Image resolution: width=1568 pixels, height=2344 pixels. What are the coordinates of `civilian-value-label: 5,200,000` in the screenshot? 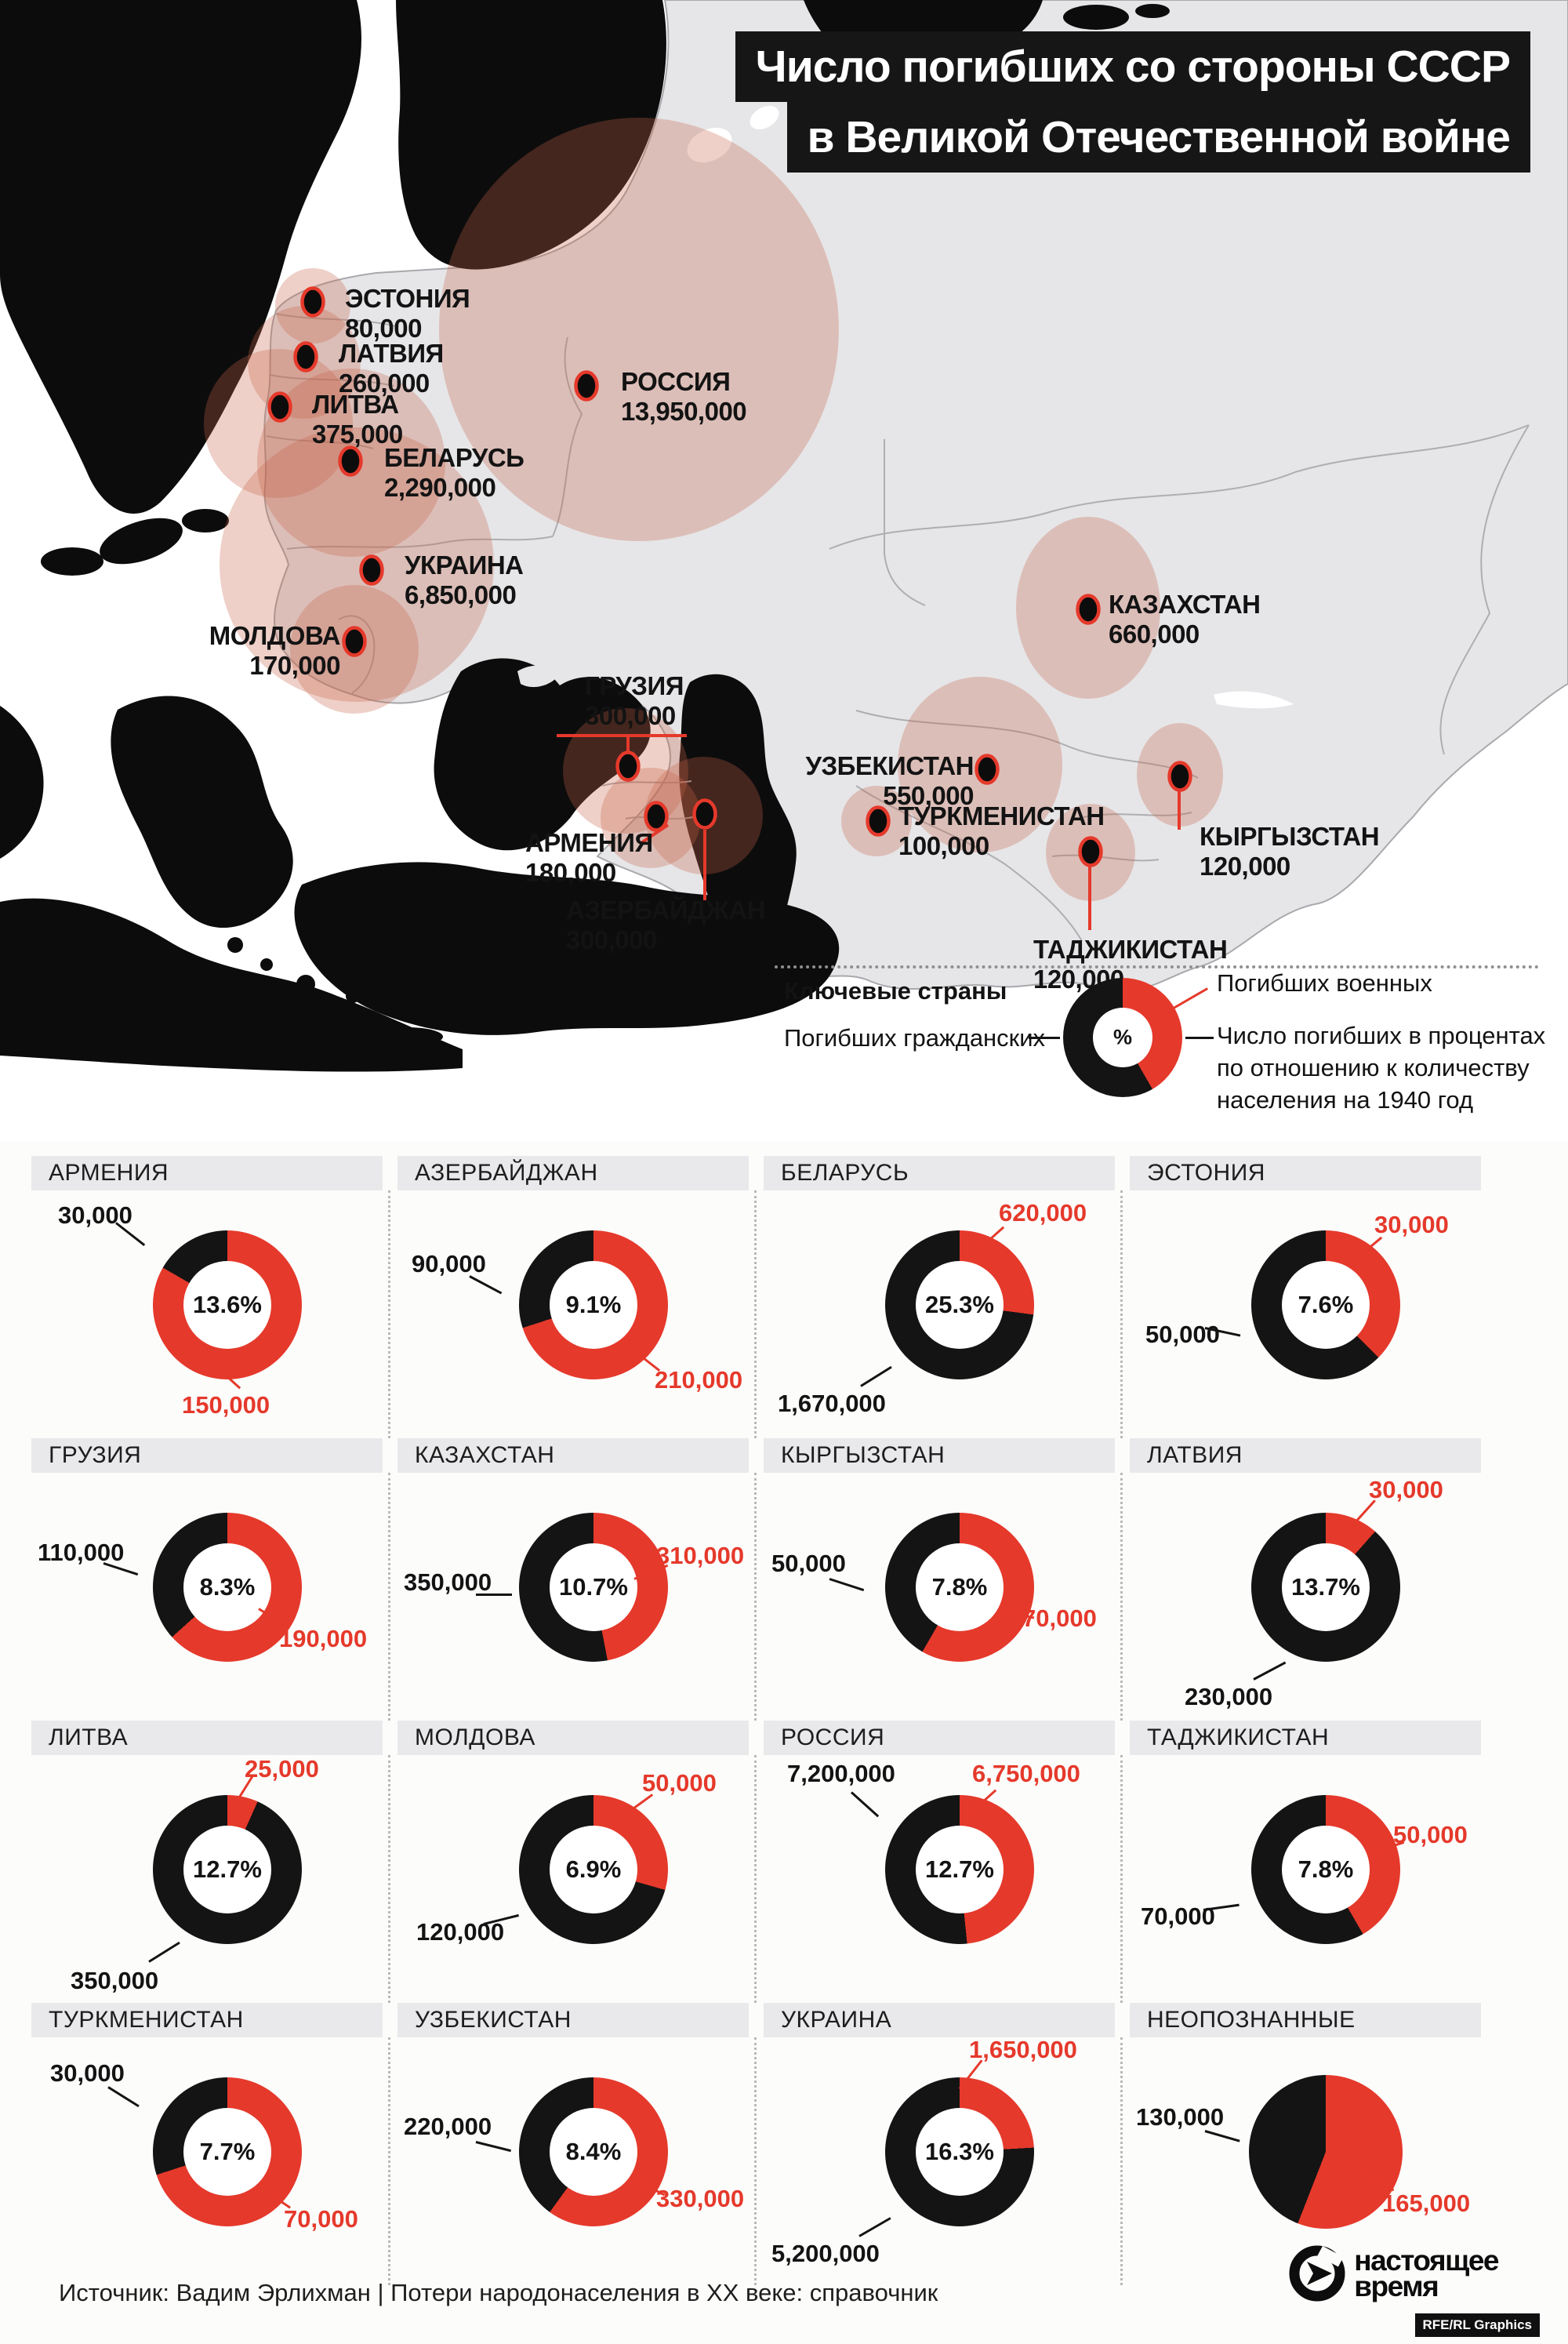 It's located at (825, 2253).